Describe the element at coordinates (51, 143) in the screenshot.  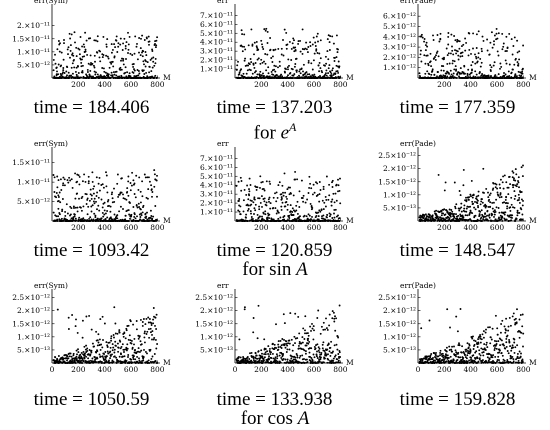
I see `y-axis-label: err(Sym)` at that location.